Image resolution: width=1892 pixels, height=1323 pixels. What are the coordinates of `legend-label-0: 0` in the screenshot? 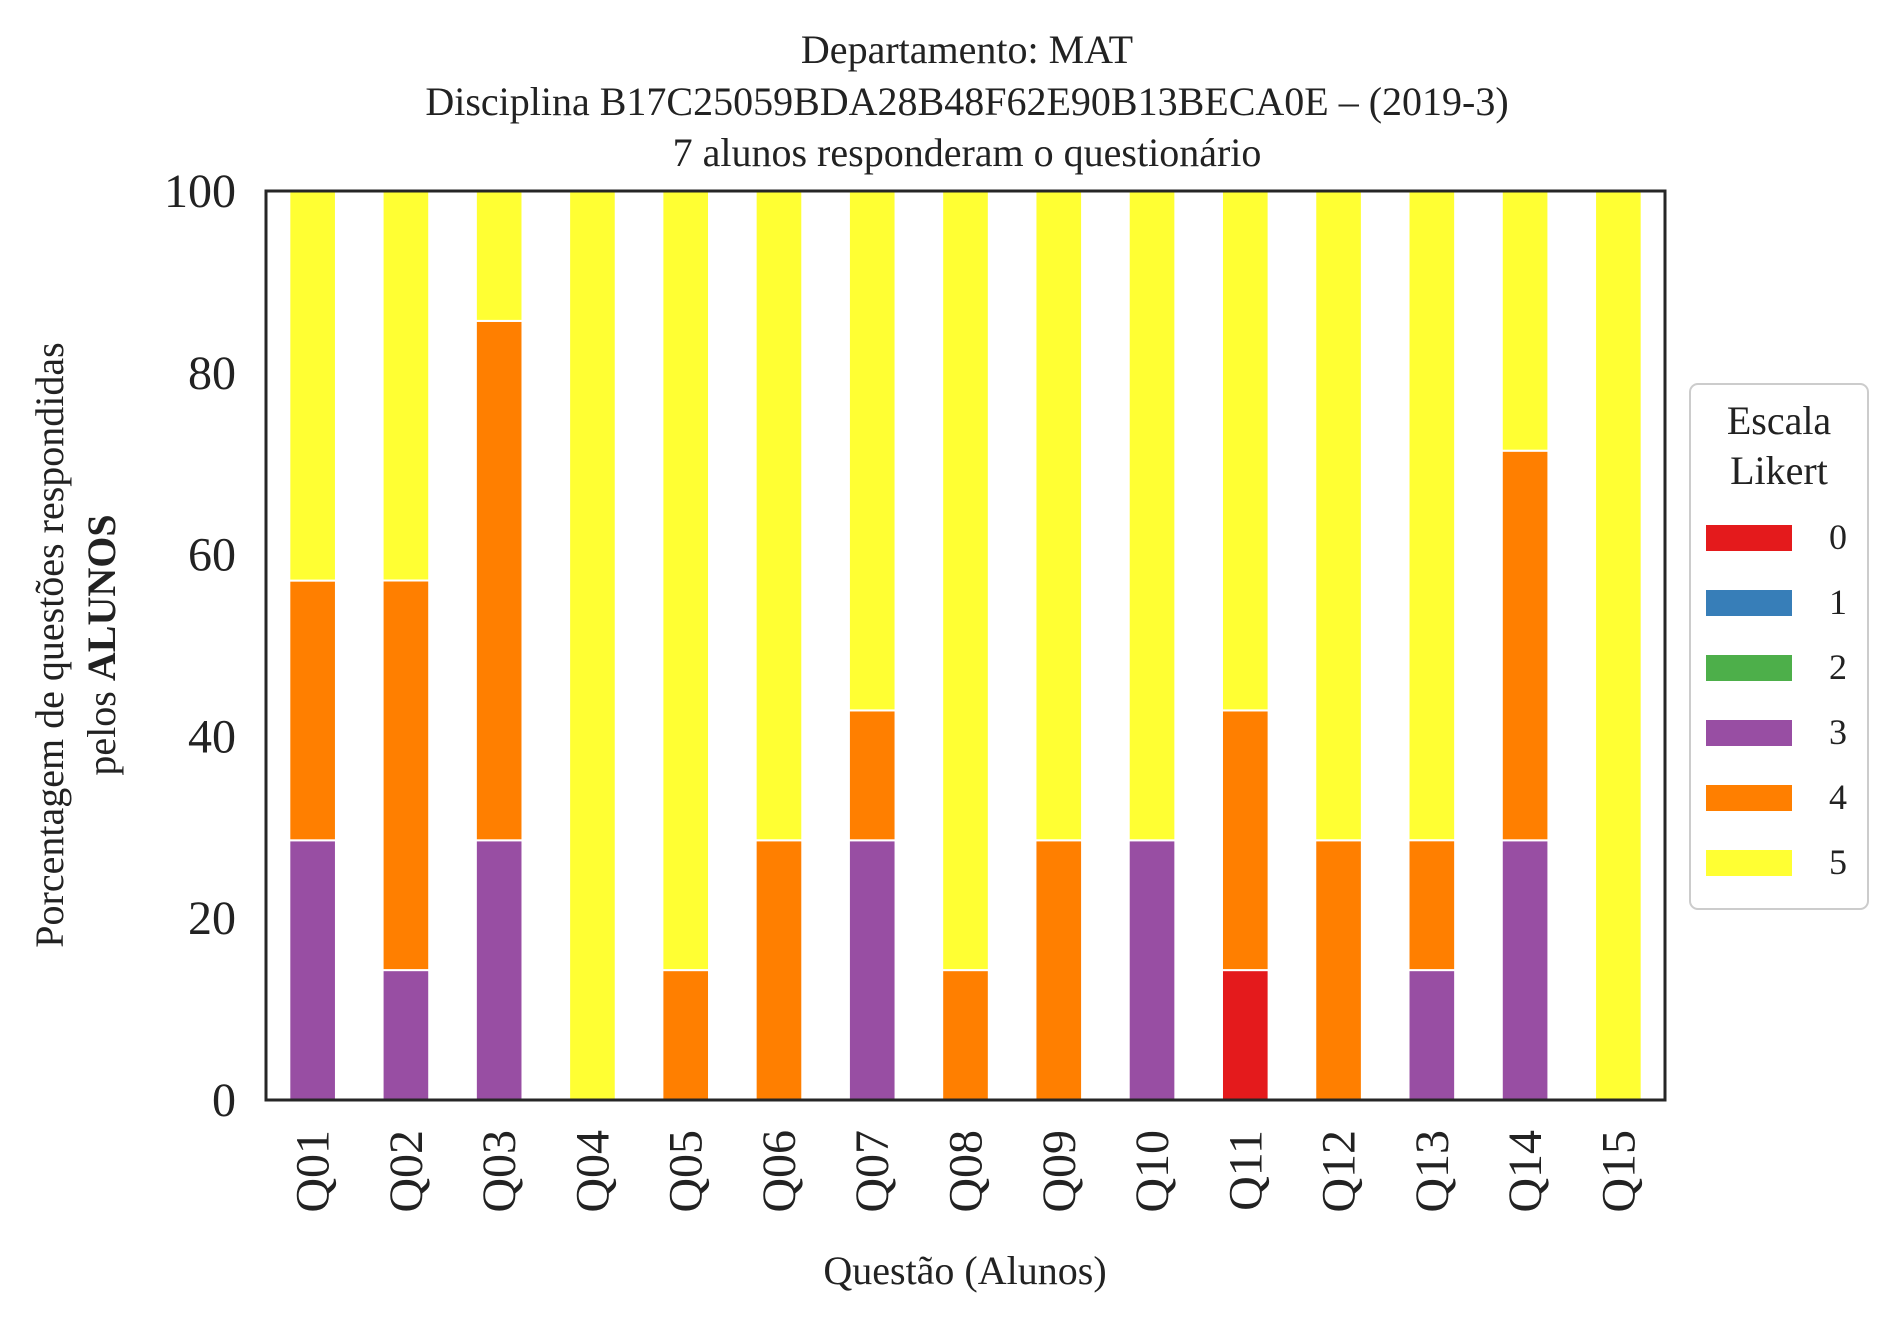 It's located at (1838, 537).